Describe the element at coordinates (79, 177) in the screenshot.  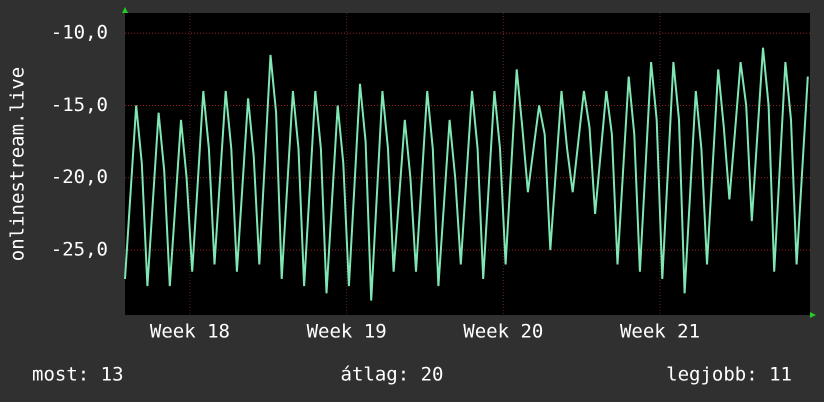
I see `y-tick-label: -20,0` at that location.